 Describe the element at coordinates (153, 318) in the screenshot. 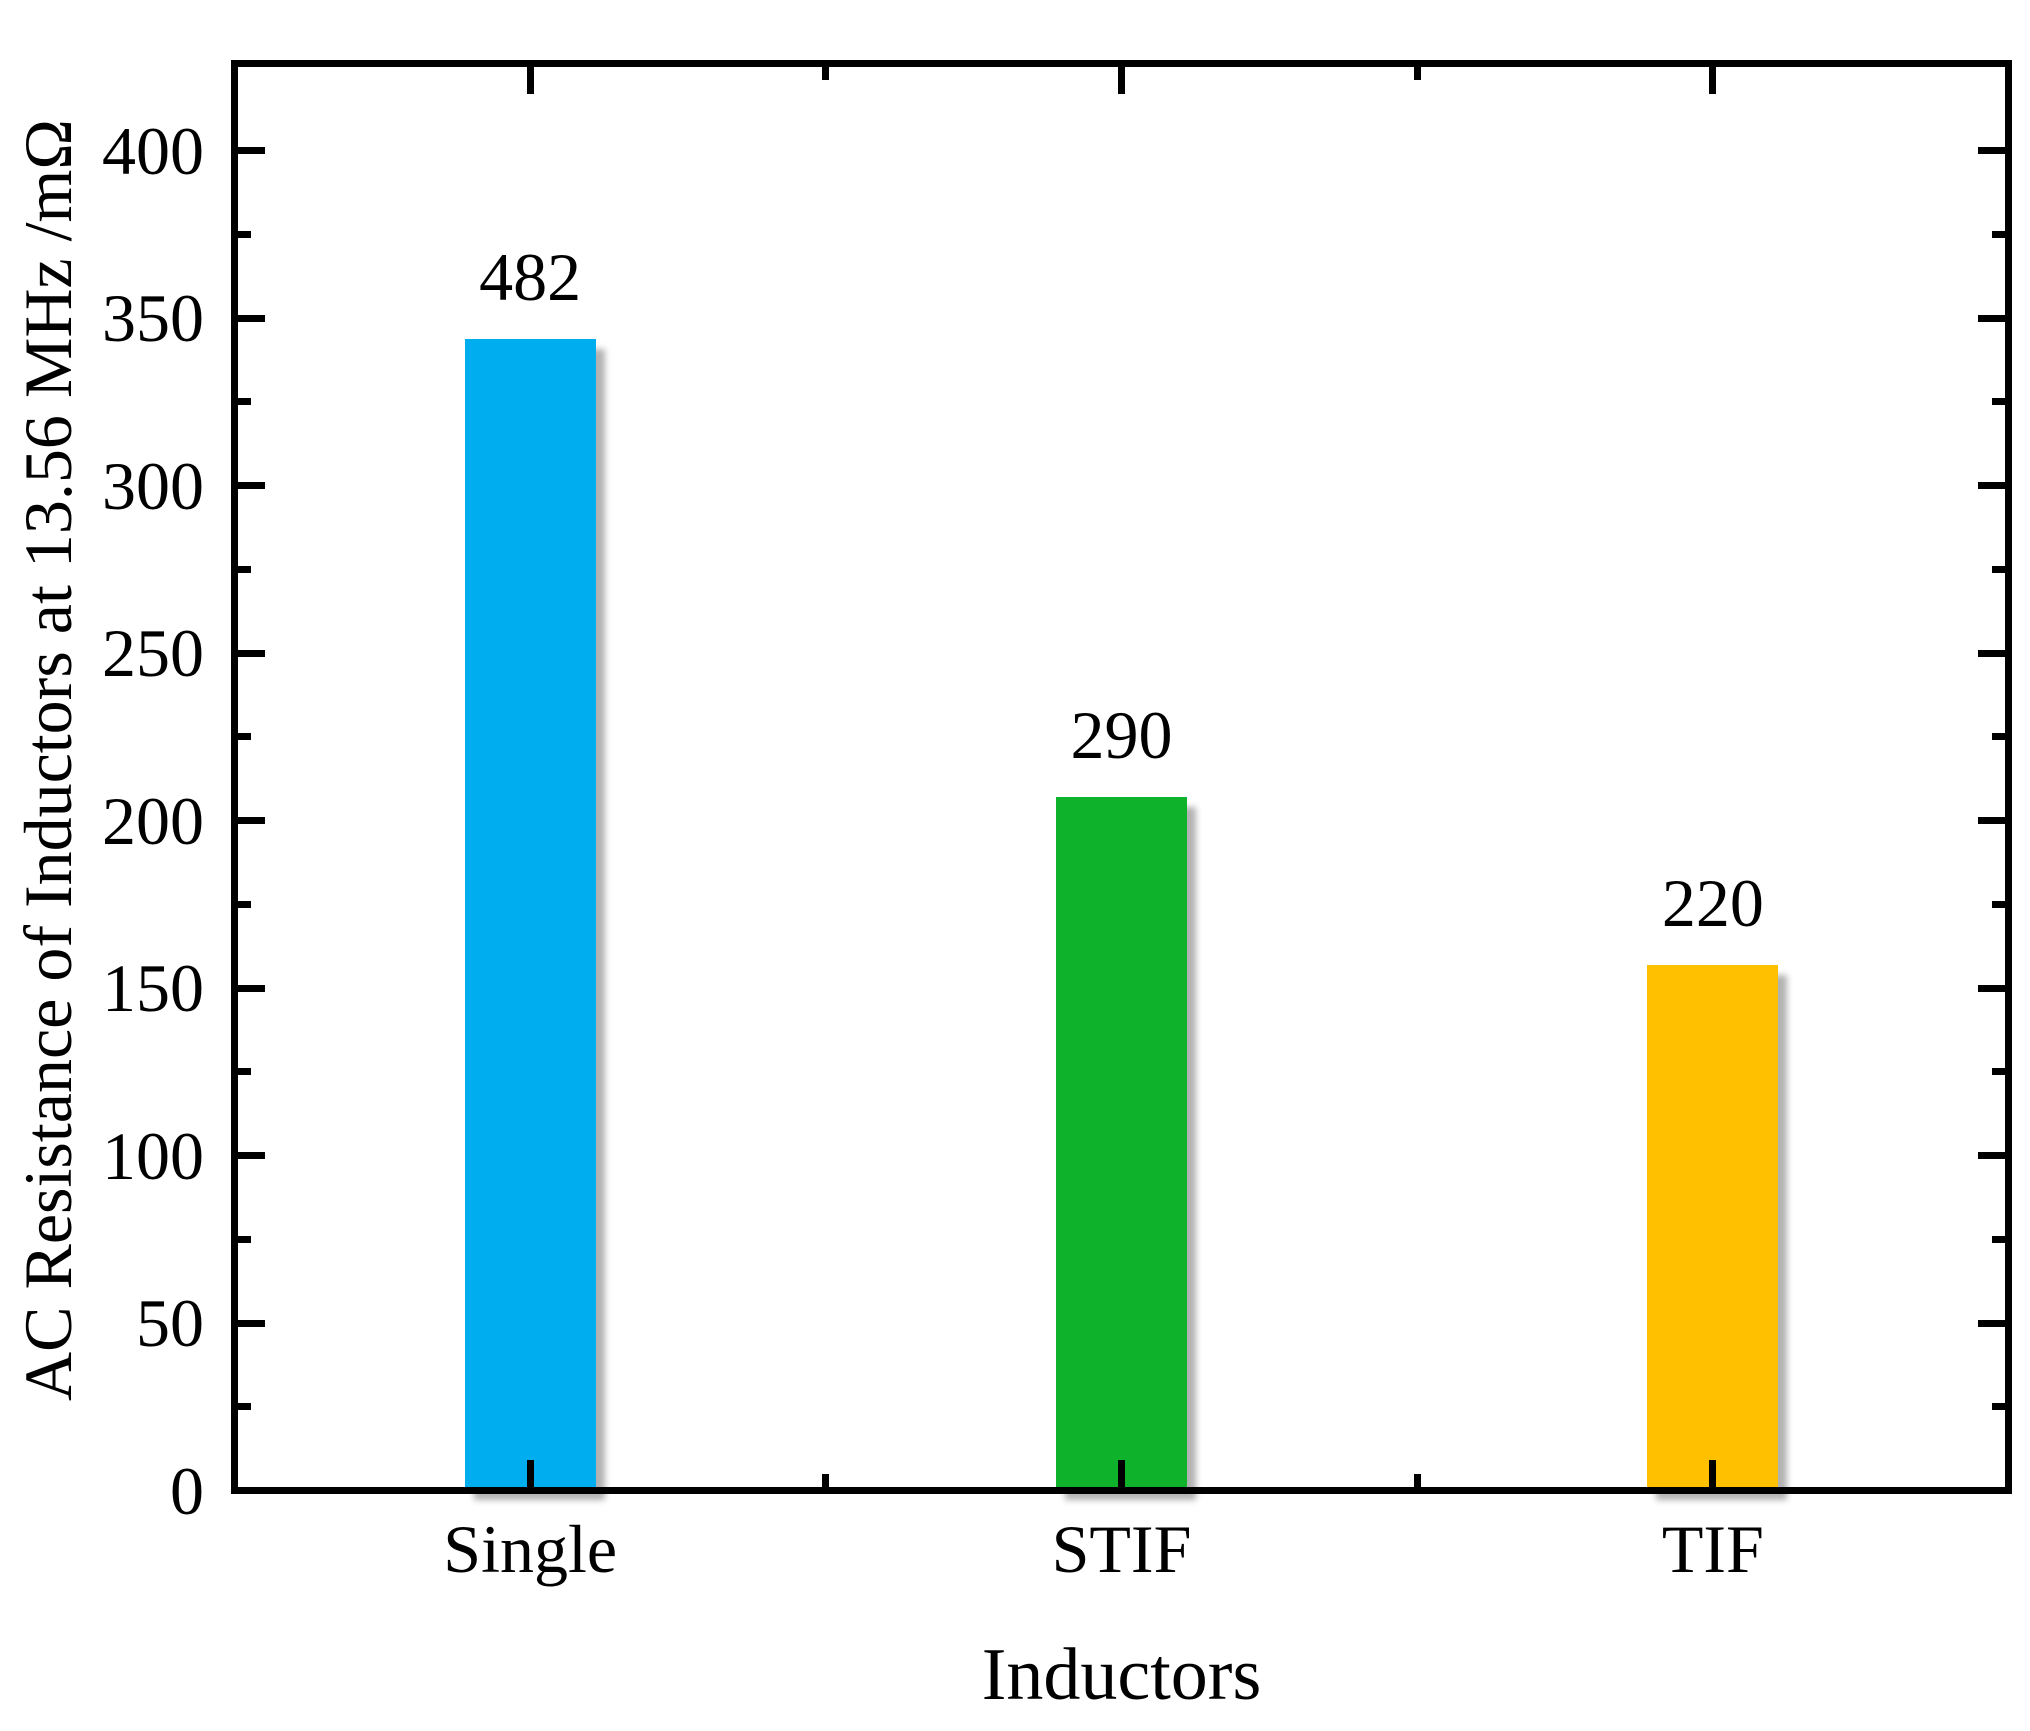

I see `y-tick-label: 350` at that location.